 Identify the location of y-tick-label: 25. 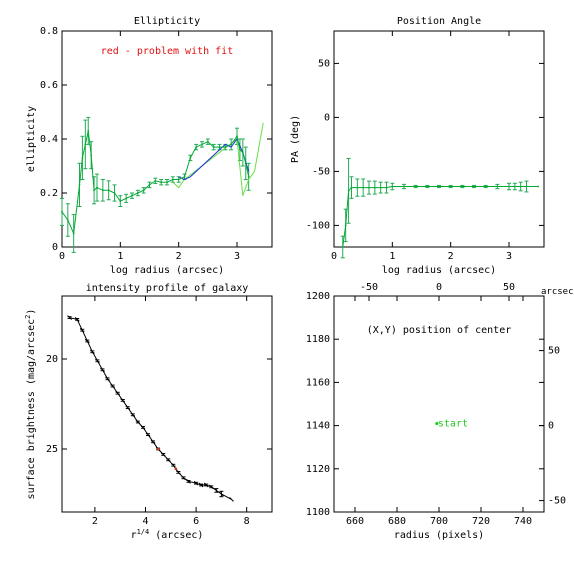
(52, 449).